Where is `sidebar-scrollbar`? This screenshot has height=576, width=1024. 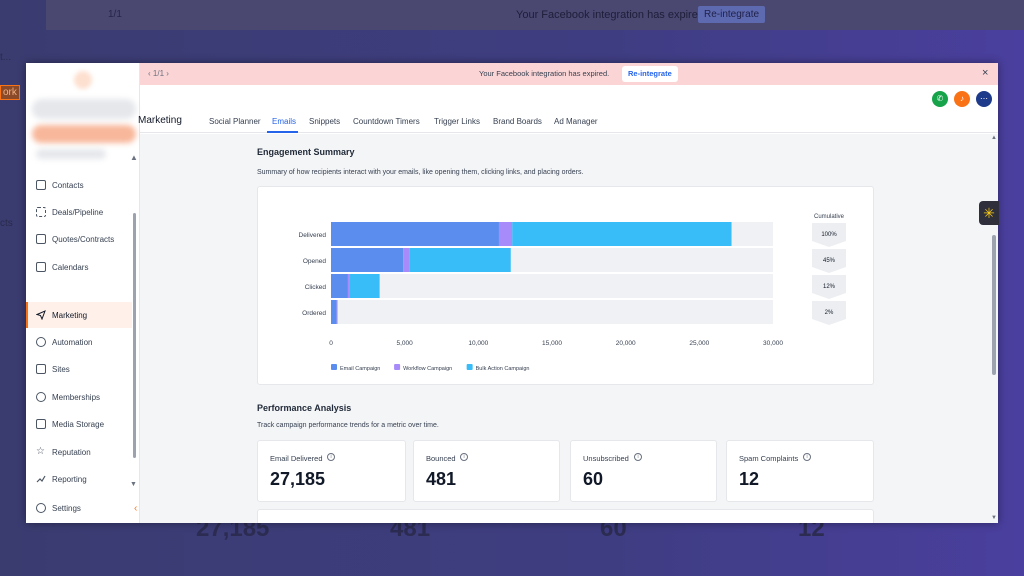
sidebar-scrollbar is located at coordinates (134, 335).